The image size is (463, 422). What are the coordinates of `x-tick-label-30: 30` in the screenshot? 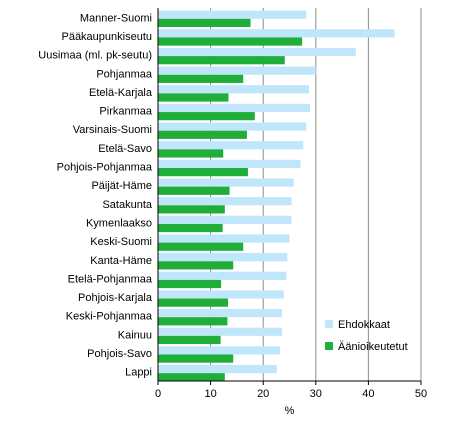 It's located at (316, 394).